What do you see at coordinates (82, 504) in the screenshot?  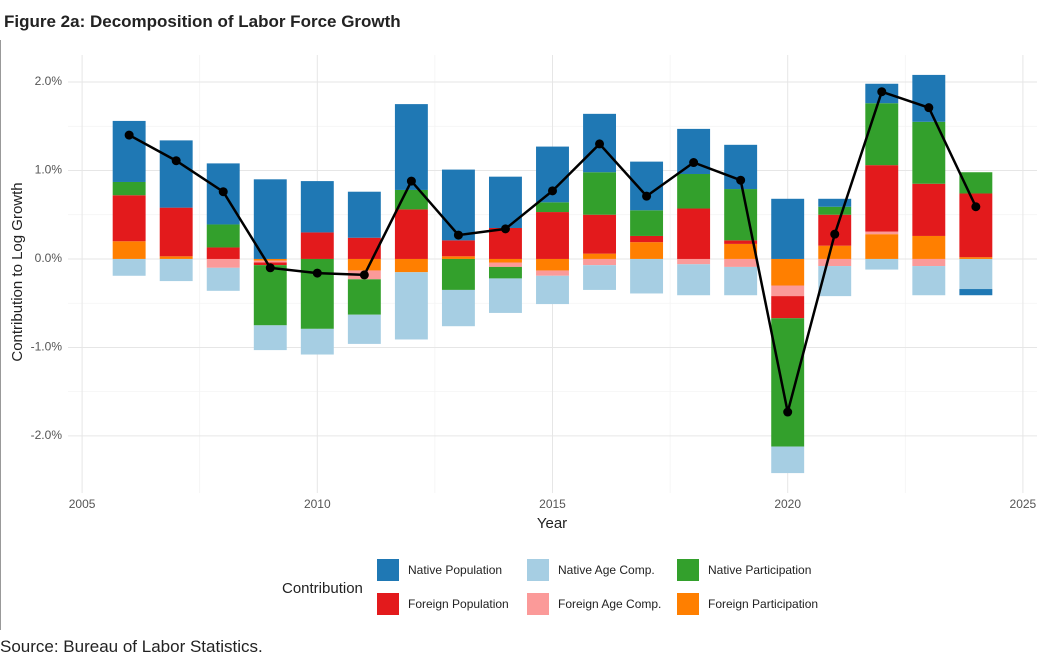 I see `x-tick-label: 2005` at bounding box center [82, 504].